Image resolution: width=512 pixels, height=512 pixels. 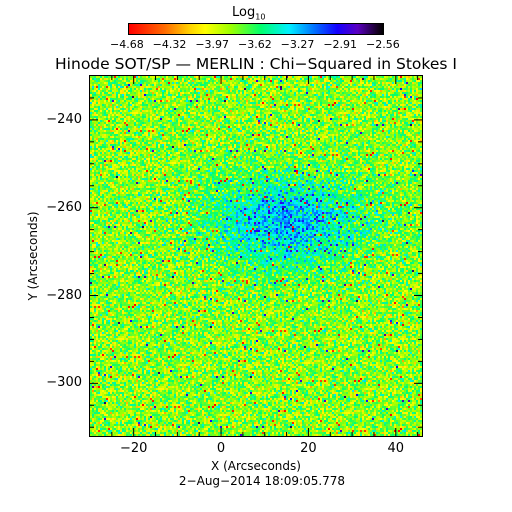 What do you see at coordinates (255, 44) in the screenshot?
I see `colorbar-tick-label: −3.62` at bounding box center [255, 44].